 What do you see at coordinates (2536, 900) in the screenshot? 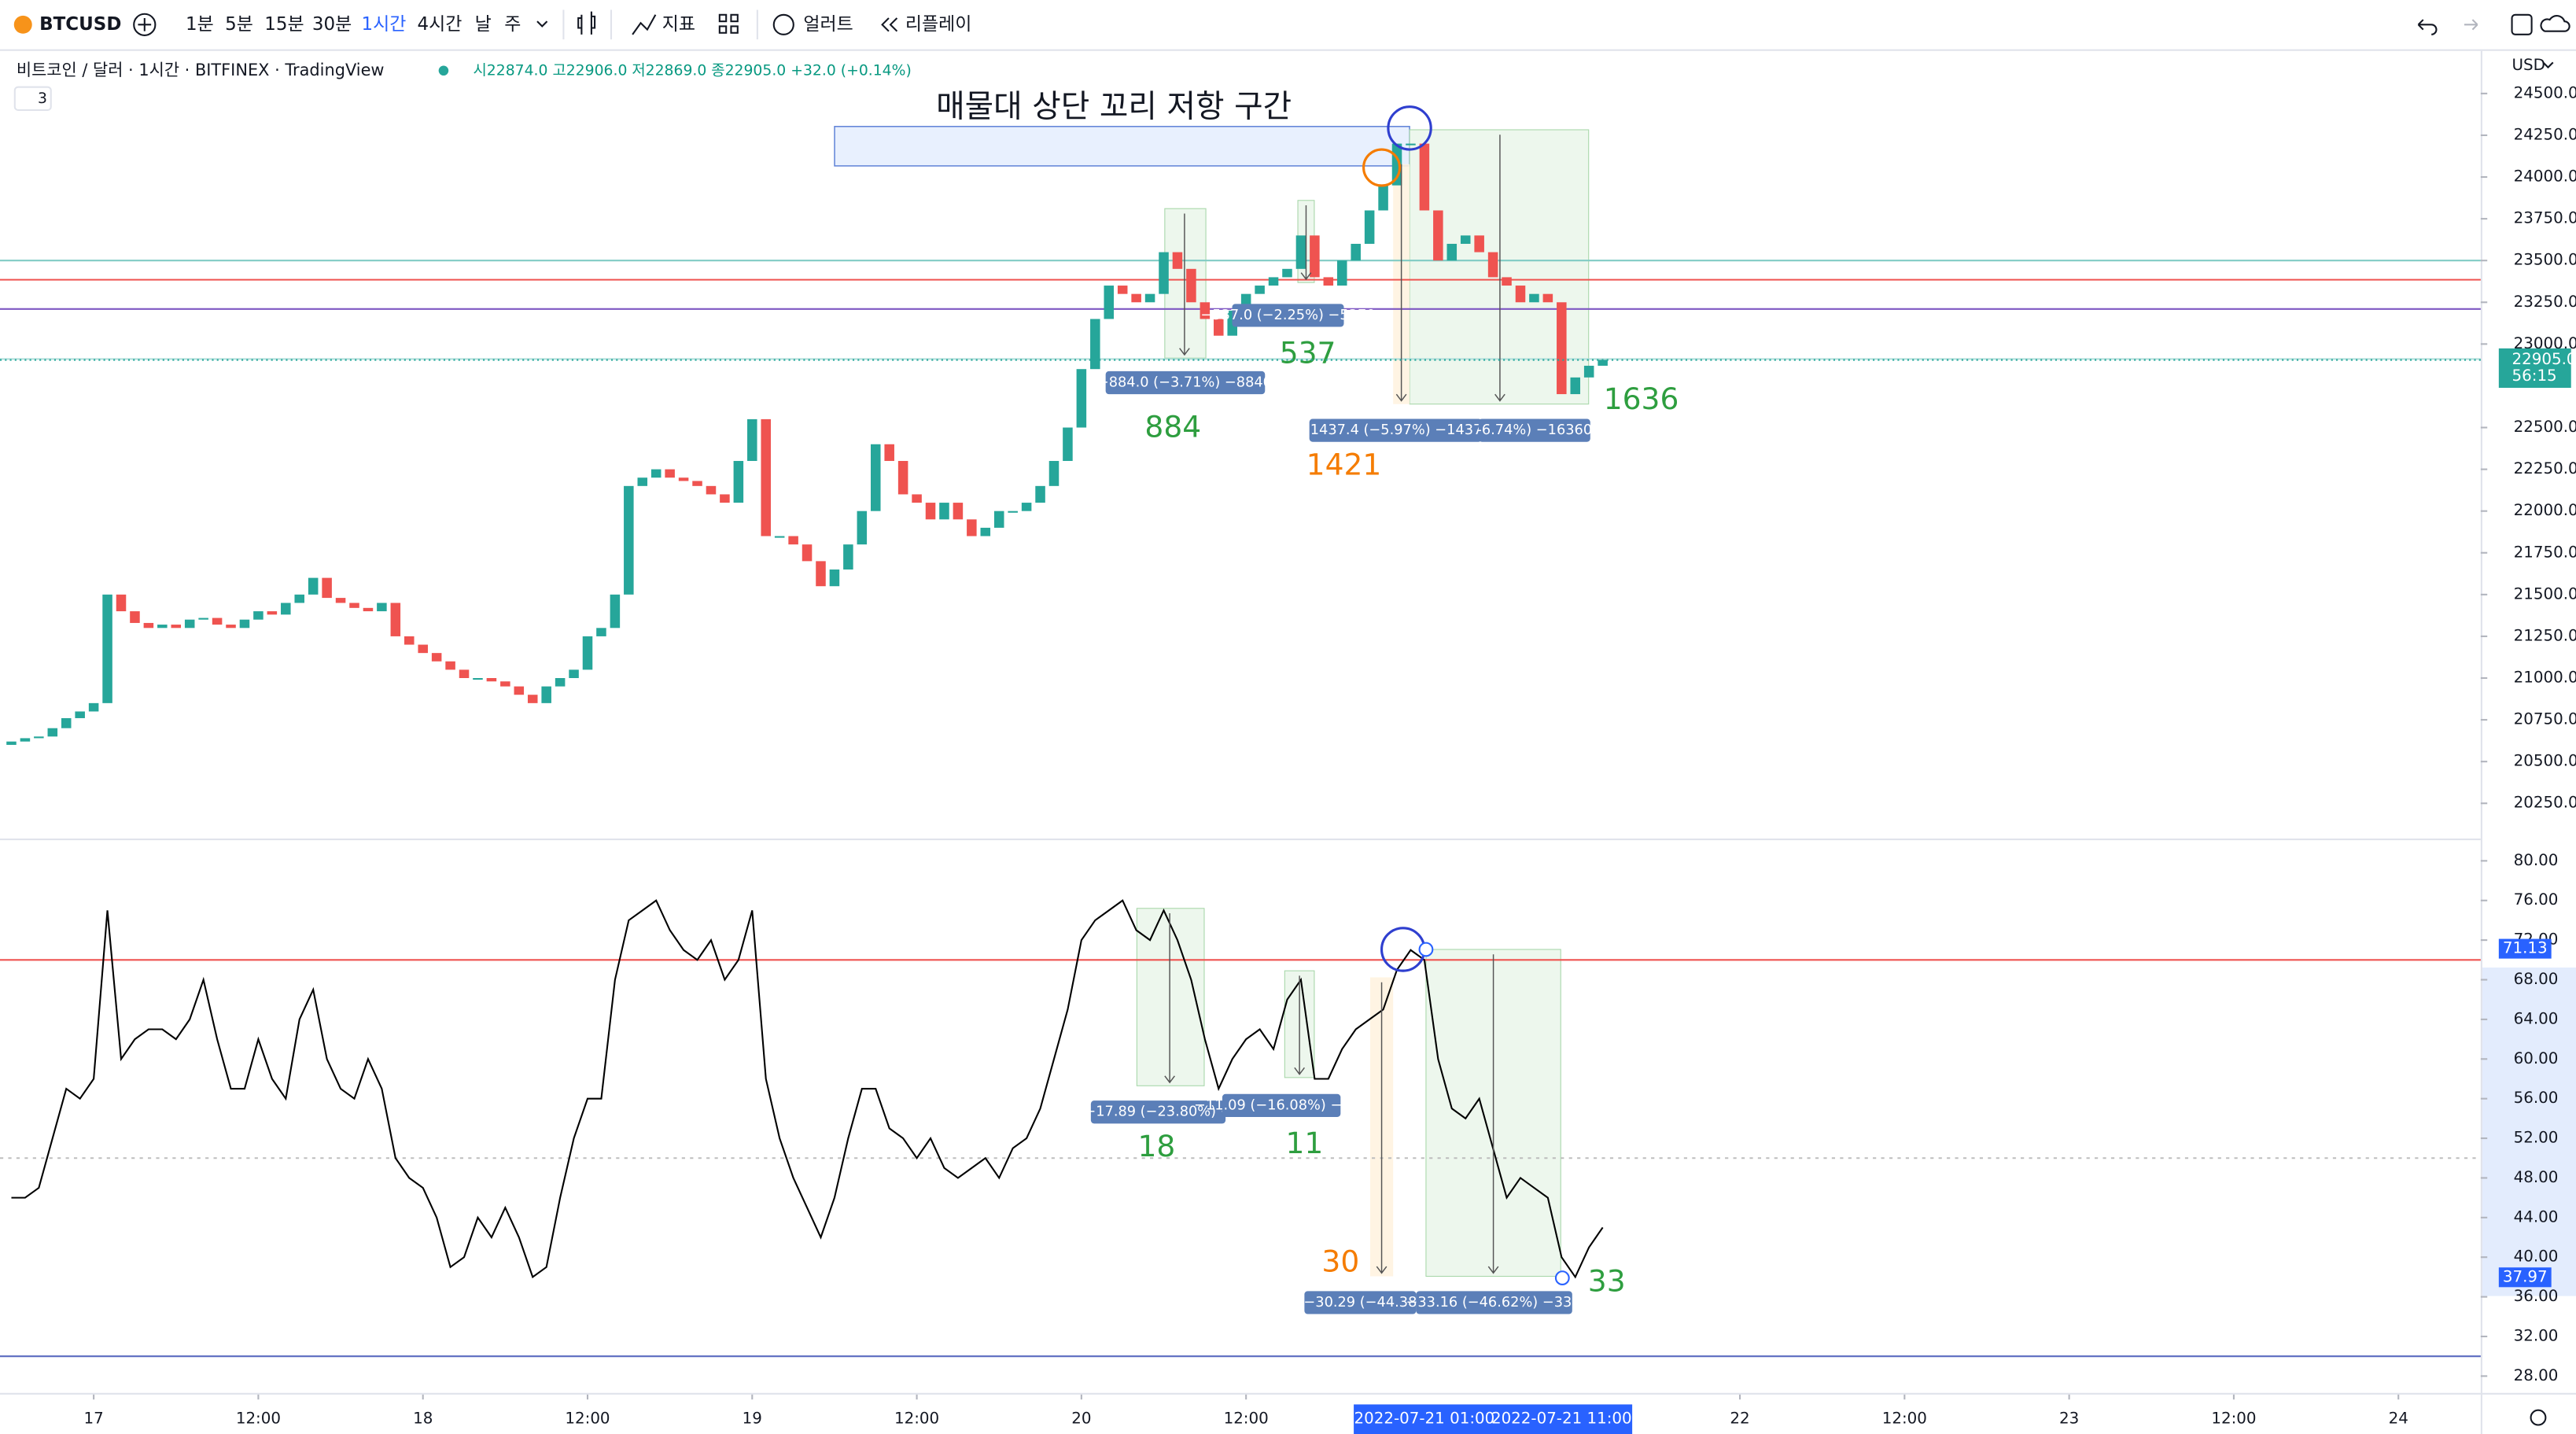
I see `rsi-tick-label: 76.00` at bounding box center [2536, 900].